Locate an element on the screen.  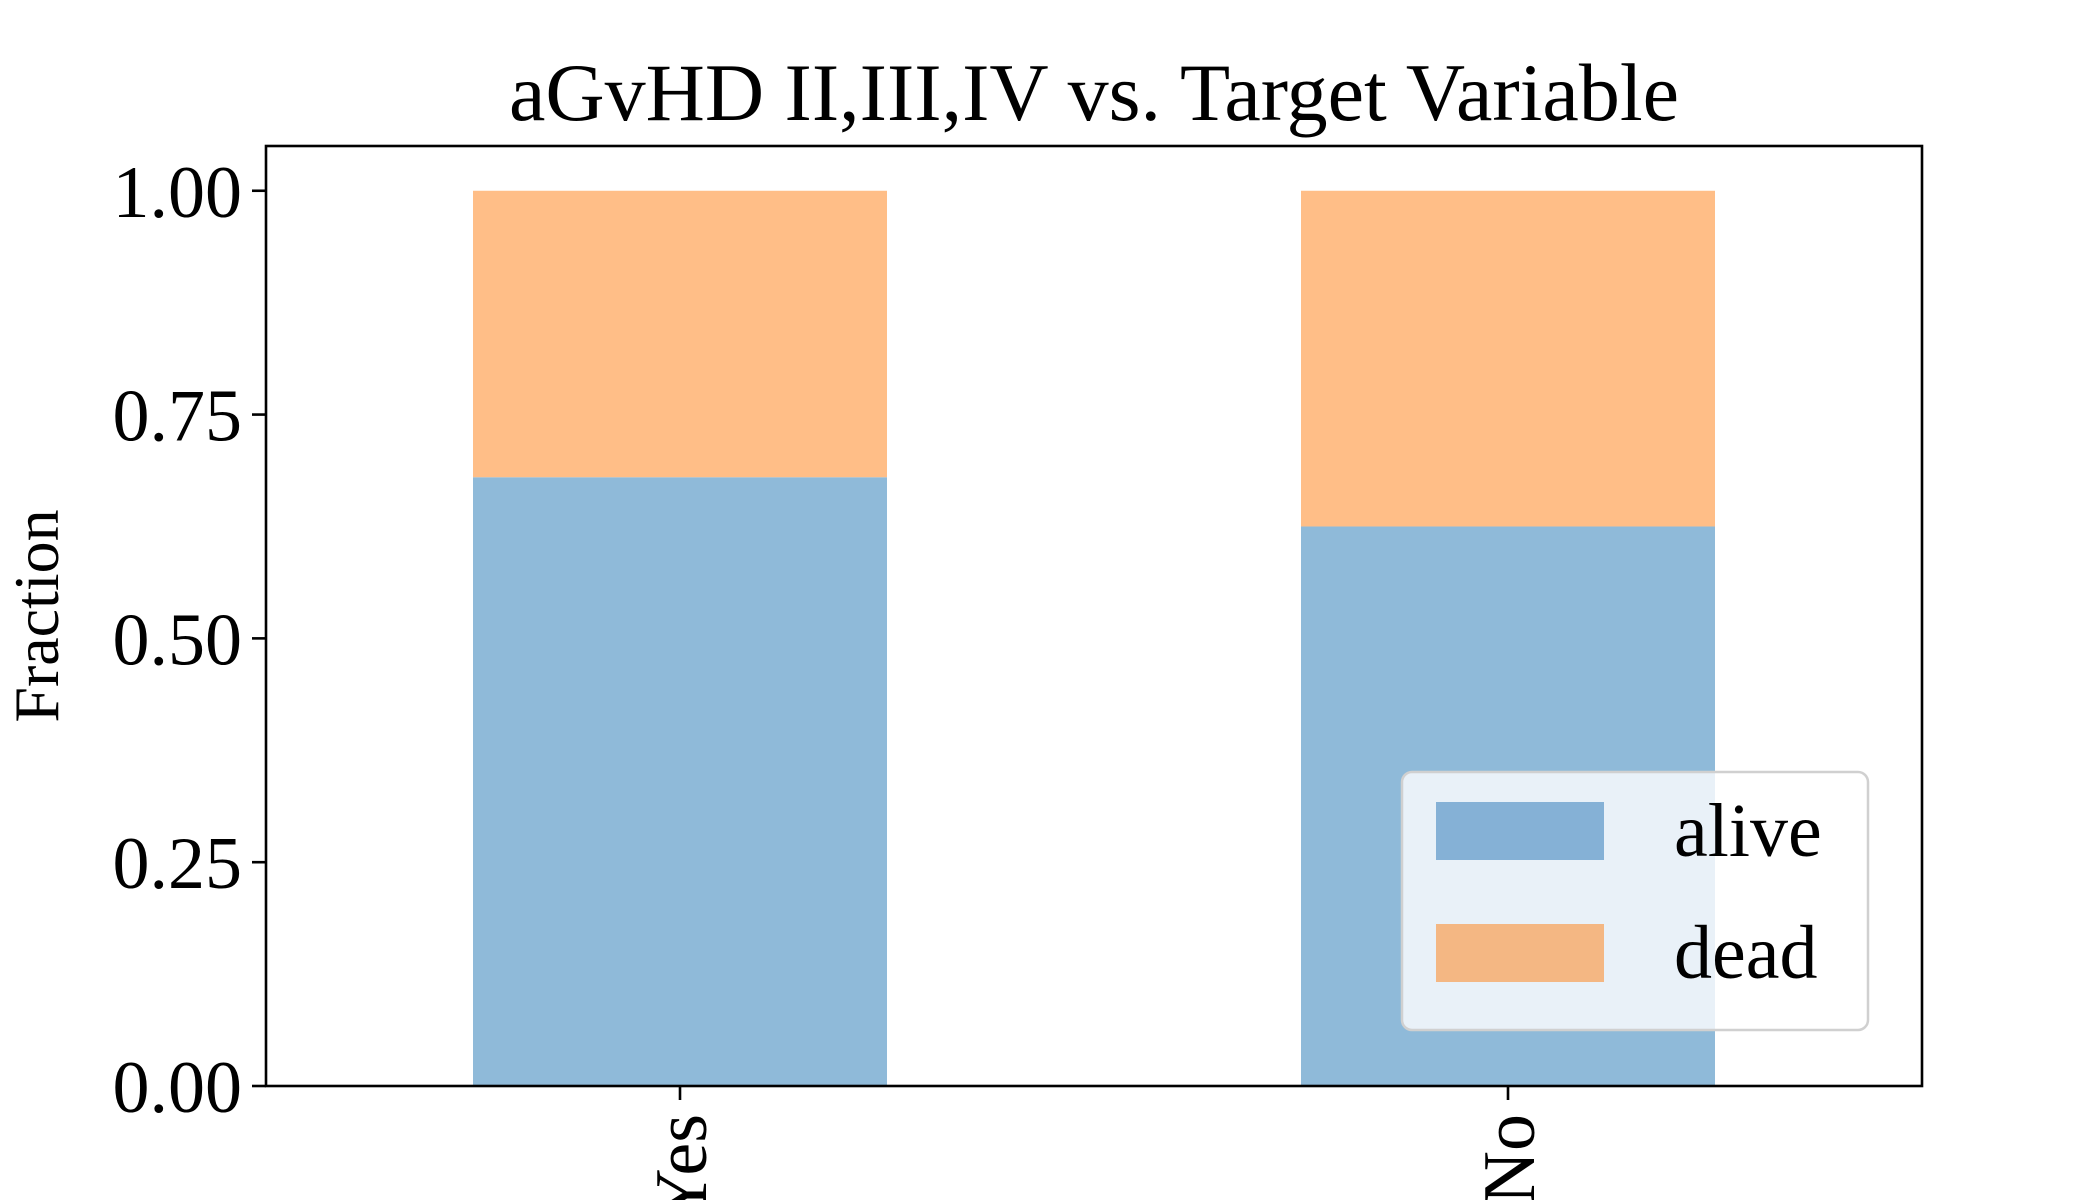
y-tick-label: 0.25 is located at coordinates (178, 864).